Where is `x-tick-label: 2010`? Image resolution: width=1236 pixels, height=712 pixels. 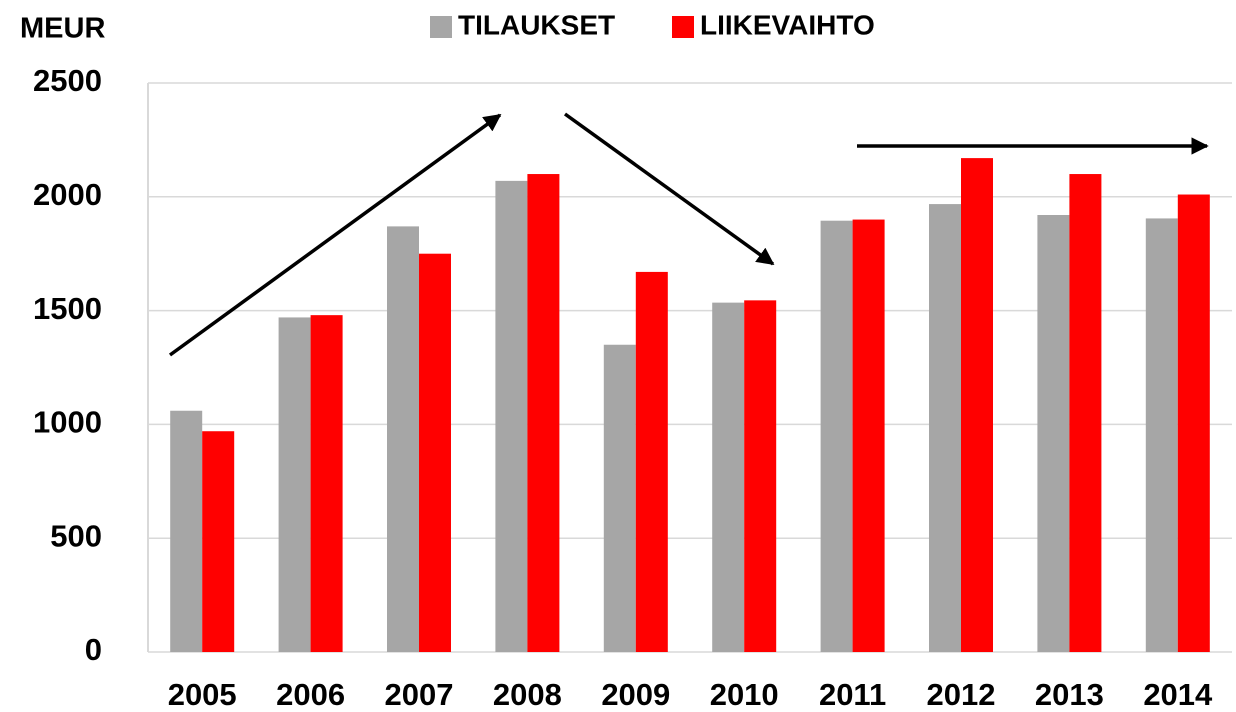
x-tick-label: 2010 is located at coordinates (744, 694).